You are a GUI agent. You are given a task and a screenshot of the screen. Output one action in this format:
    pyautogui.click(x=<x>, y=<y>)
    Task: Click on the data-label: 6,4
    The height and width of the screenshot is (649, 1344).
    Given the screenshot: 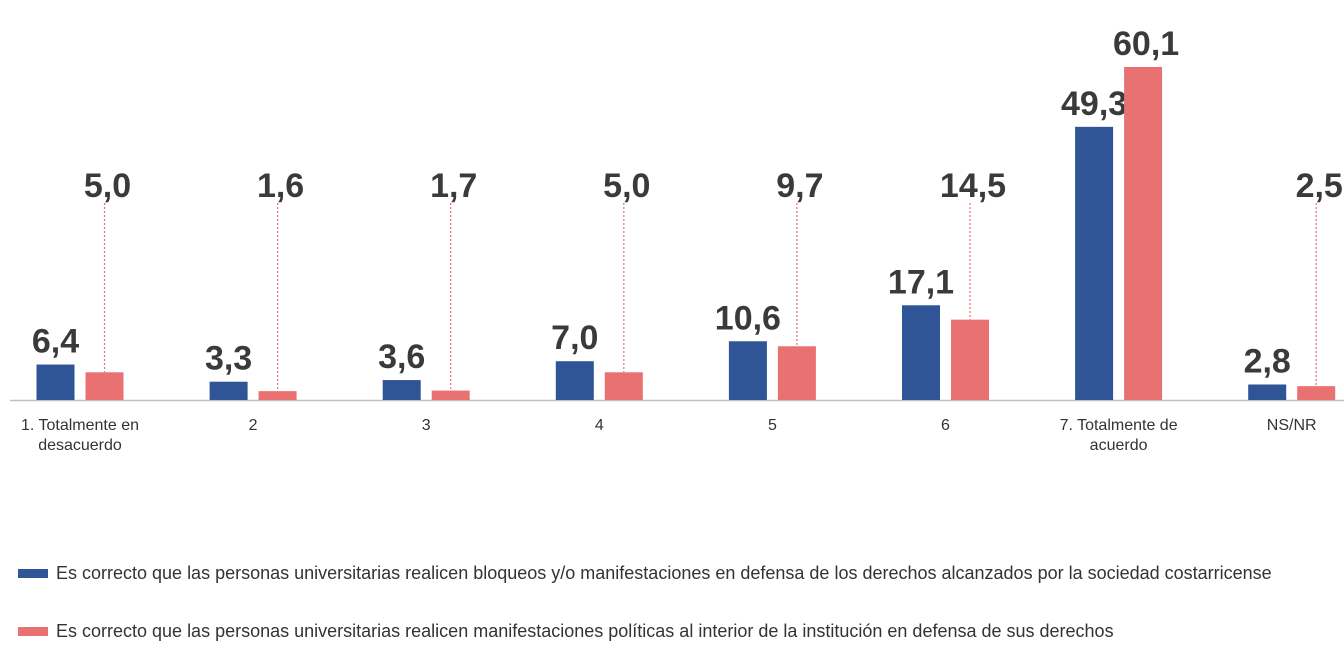 What is the action you would take?
    pyautogui.click(x=55, y=342)
    